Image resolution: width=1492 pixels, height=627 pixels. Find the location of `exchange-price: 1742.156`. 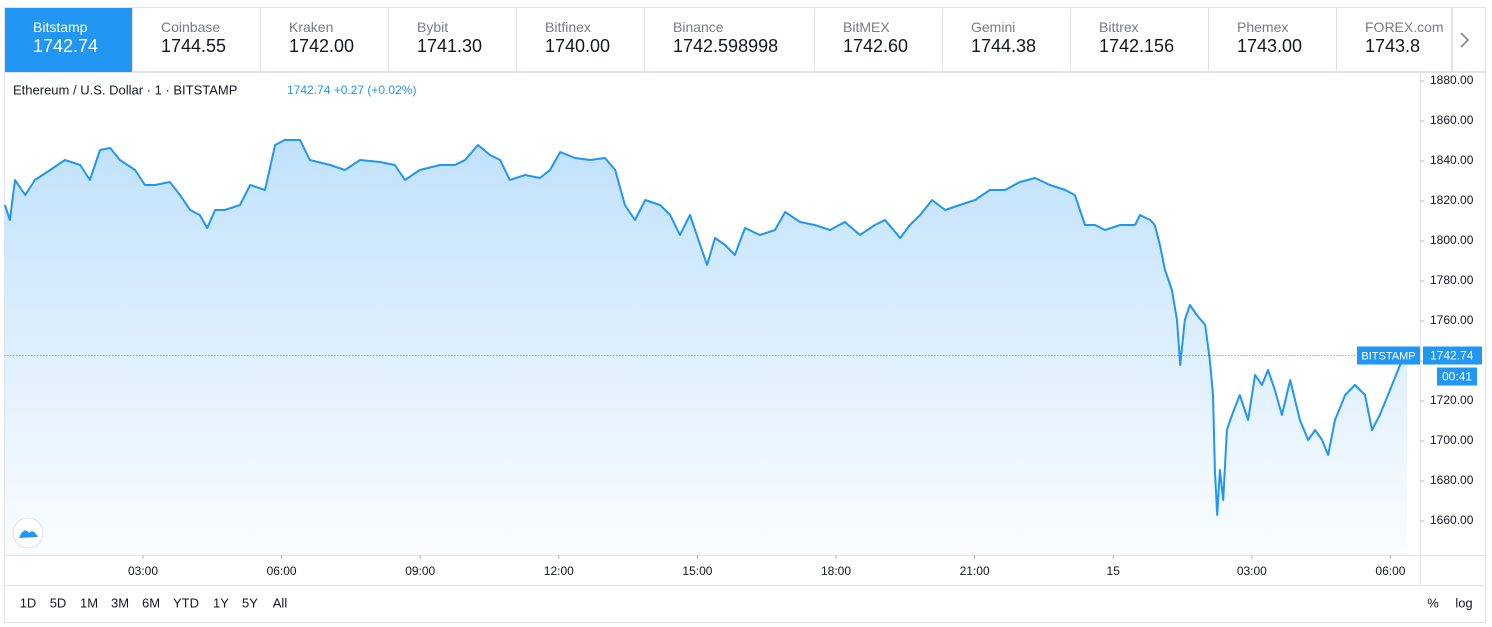

exchange-price: 1742.156 is located at coordinates (1137, 46).